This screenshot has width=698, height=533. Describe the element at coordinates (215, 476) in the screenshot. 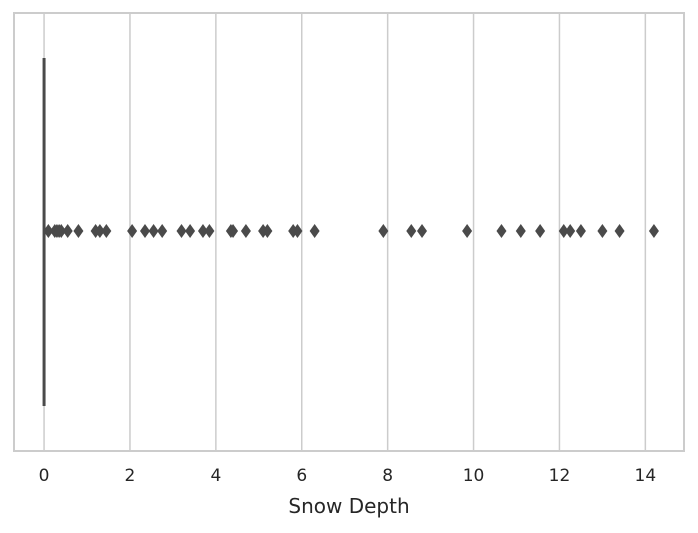

I see `x-tick-label-4: 4` at that location.